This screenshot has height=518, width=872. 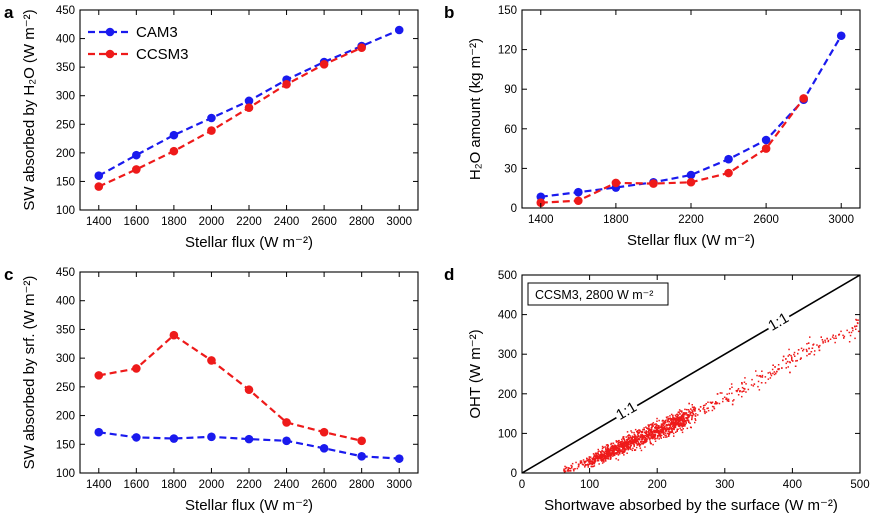 What do you see at coordinates (29, 373) in the screenshot?
I see `y-axis-title: SW absorbed by srf. (W m⁻²)` at bounding box center [29, 373].